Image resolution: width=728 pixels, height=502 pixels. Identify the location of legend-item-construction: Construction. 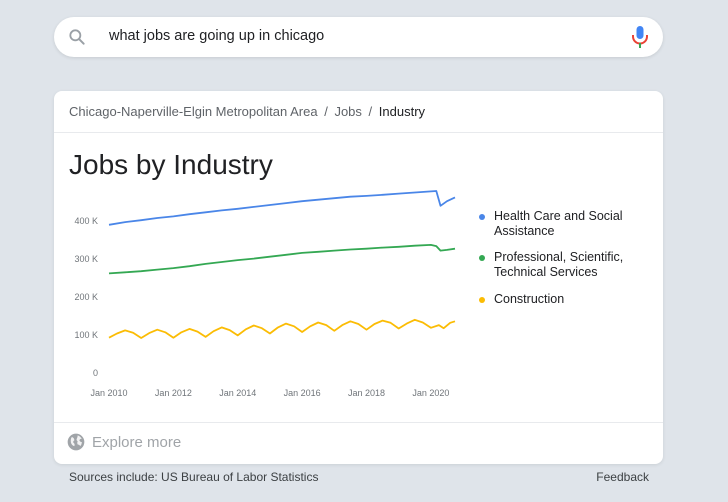
(521, 299).